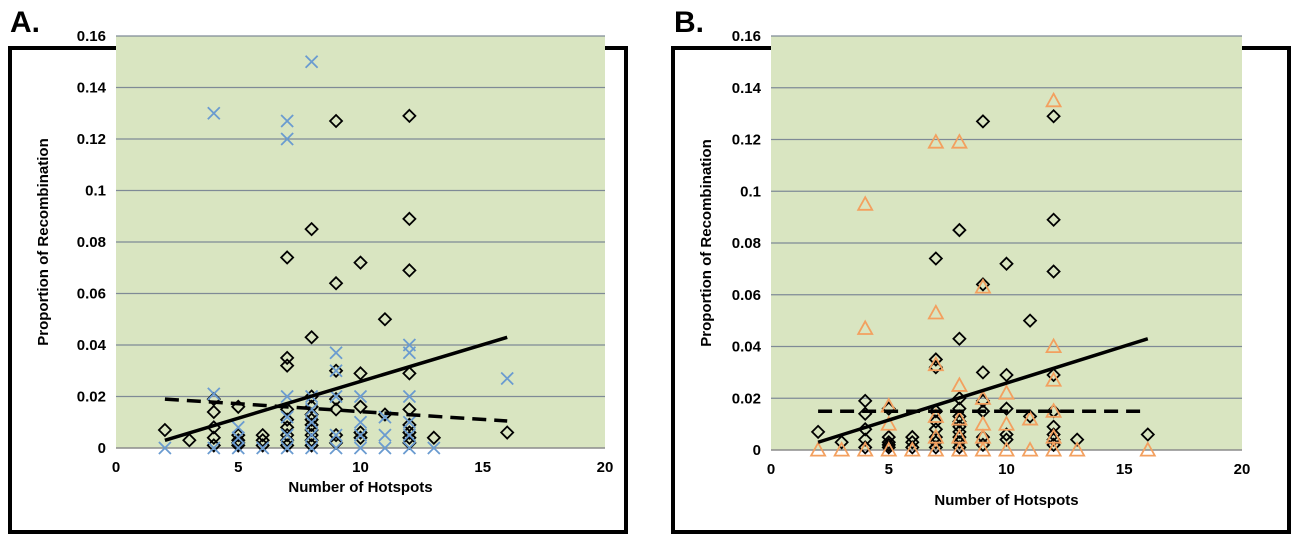 This screenshot has width=1291, height=534. Describe the element at coordinates (746, 398) in the screenshot. I see `chart-b-y-tick-label: 0.02` at that location.